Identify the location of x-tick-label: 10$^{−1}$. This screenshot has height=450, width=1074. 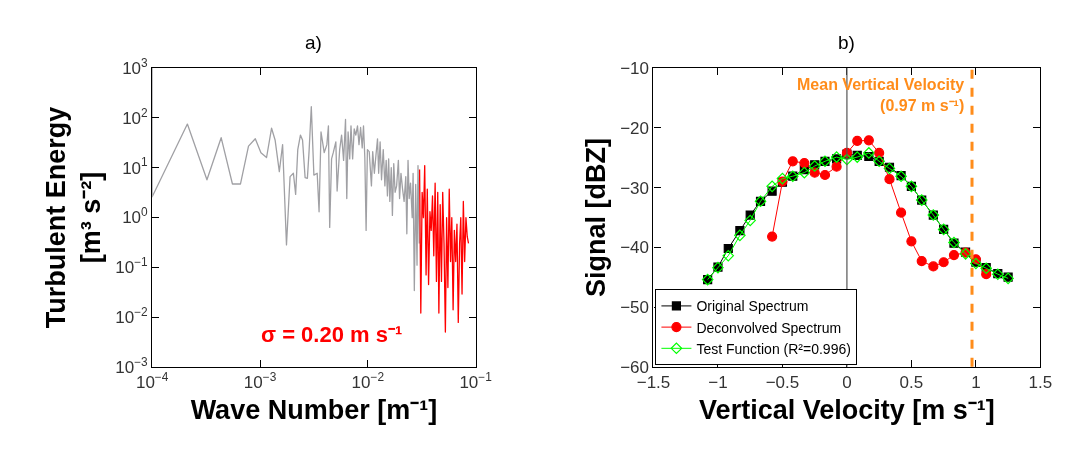
(476, 381).